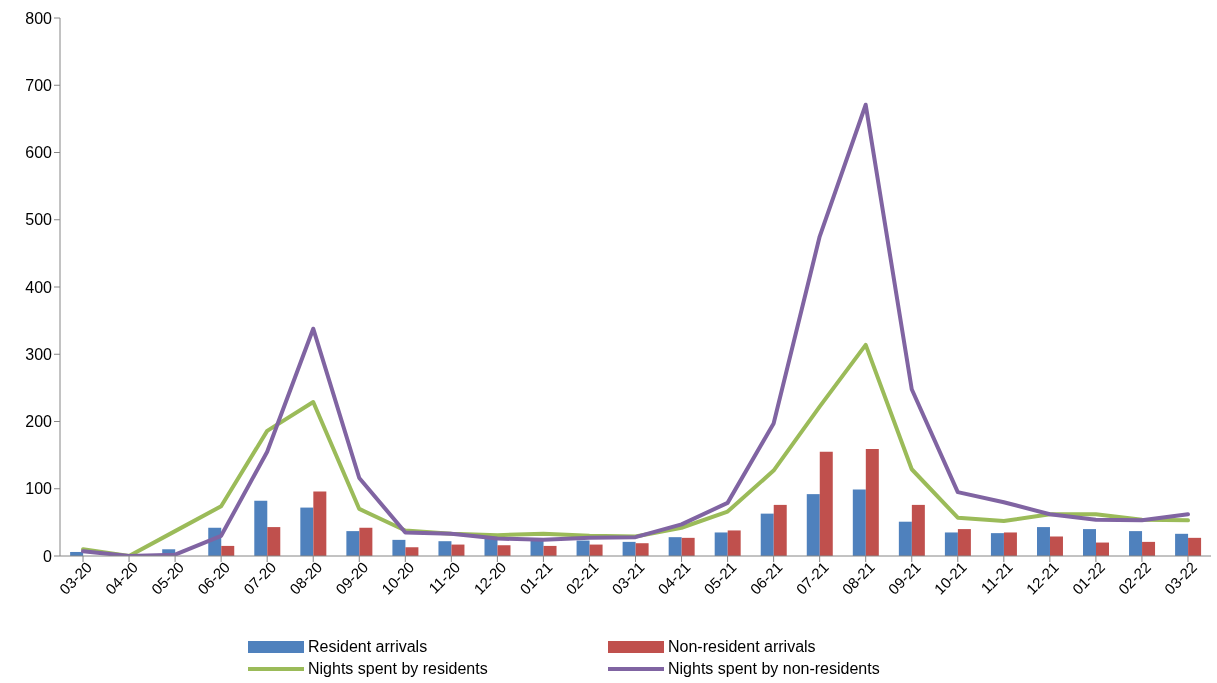  What do you see at coordinates (39, 85) in the screenshot?
I see `y-tick-label: 700` at bounding box center [39, 85].